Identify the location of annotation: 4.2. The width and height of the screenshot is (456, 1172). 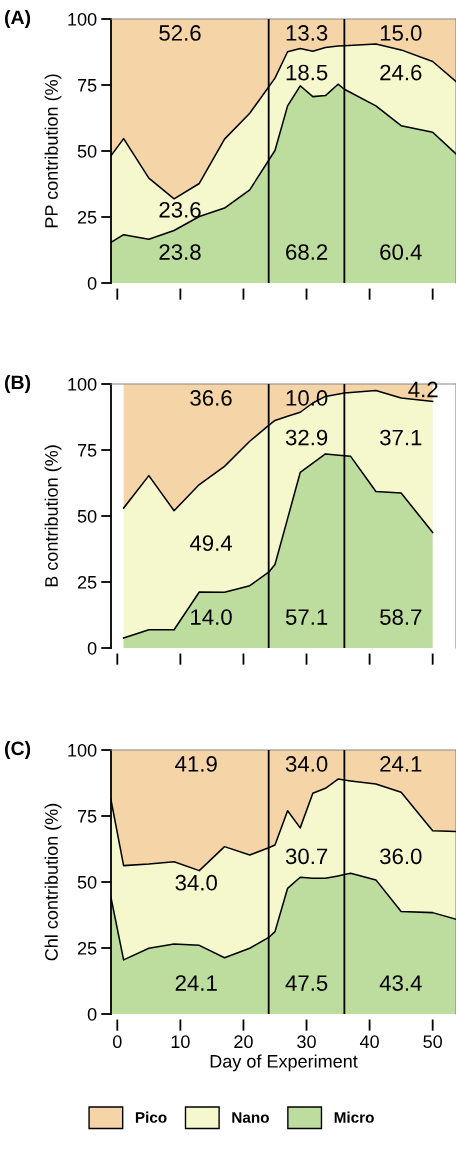
(423, 389).